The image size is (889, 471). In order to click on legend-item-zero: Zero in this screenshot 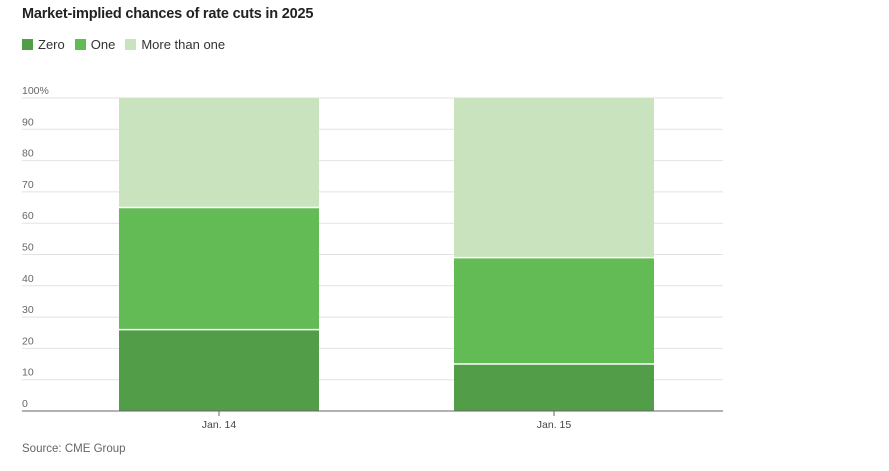, I will do `click(43, 44)`.